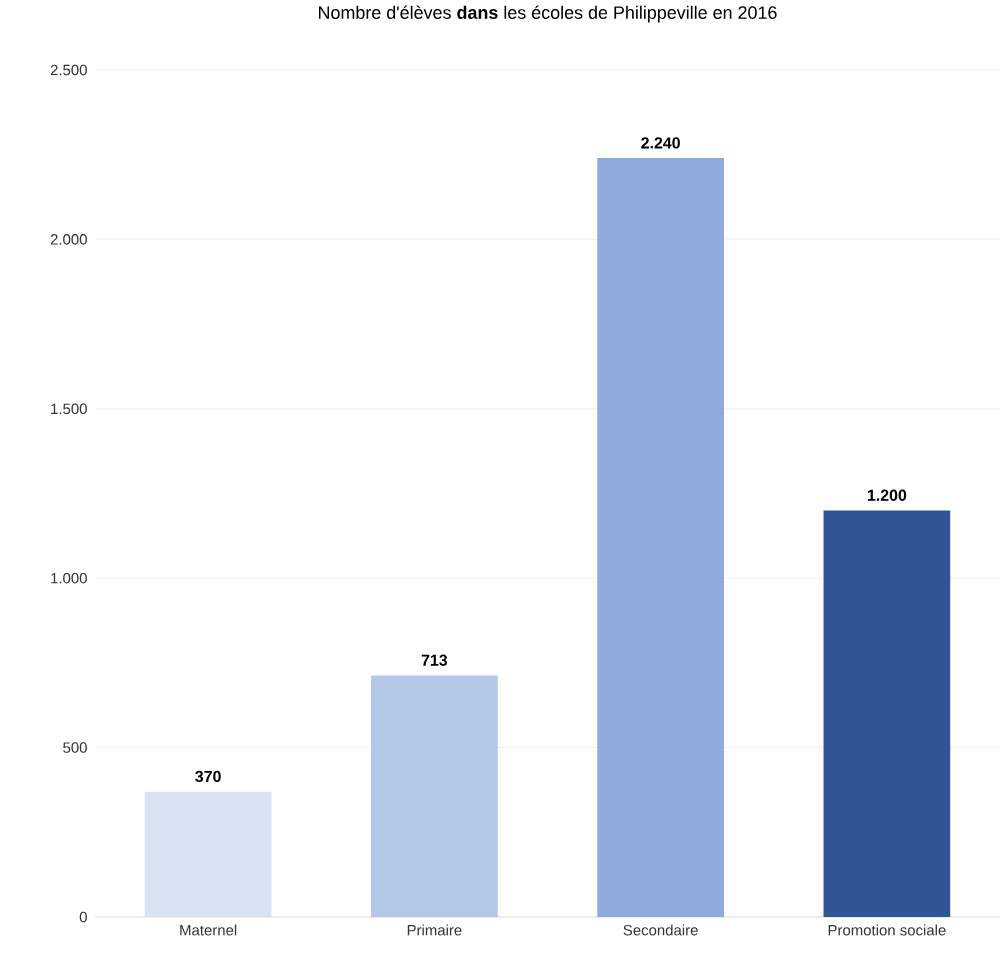 The height and width of the screenshot is (959, 1005). I want to click on x-tick-label: Secondaire, so click(660, 930).